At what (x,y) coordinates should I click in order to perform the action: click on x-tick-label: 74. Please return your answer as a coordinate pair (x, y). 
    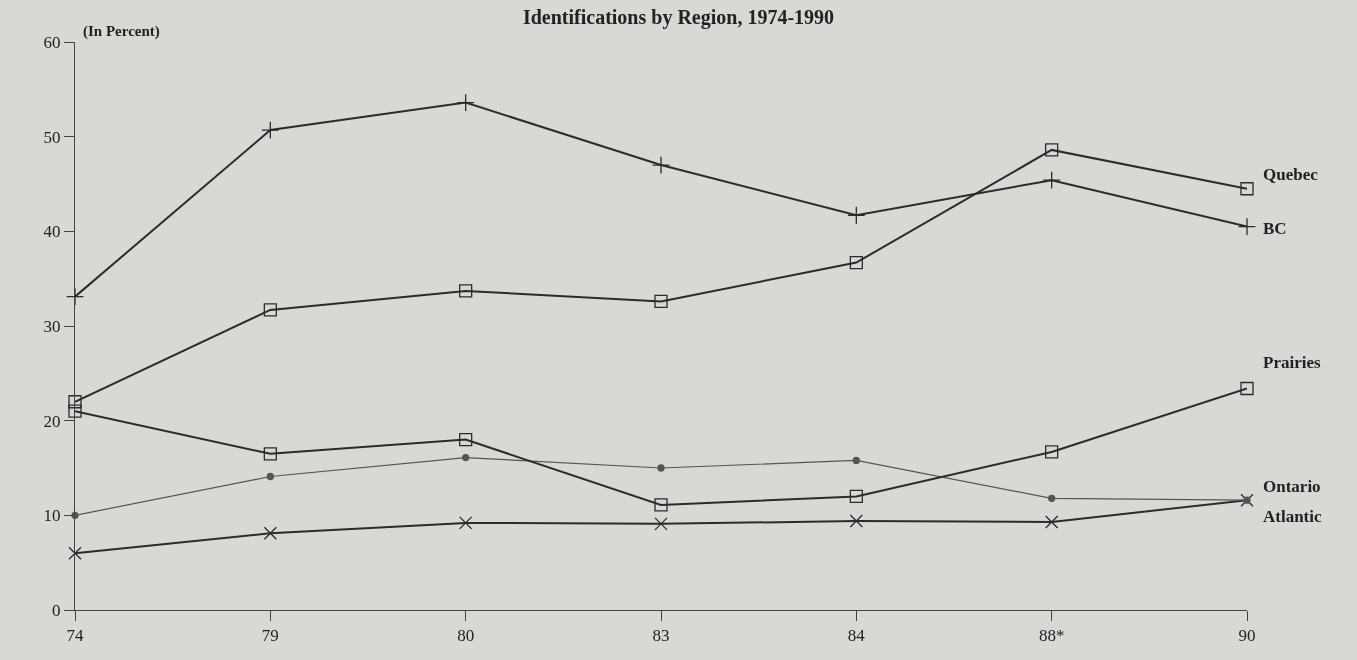
    Looking at the image, I should click on (75, 636).